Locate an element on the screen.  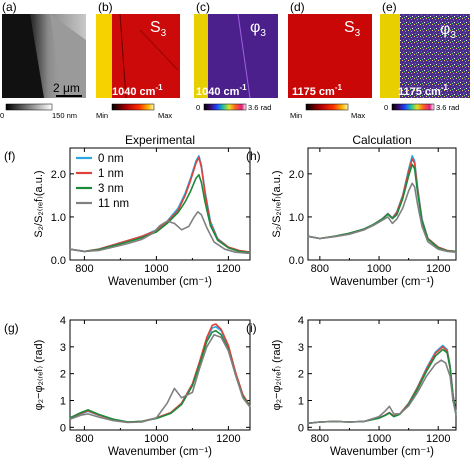
panel-d-wavenumber: 1175 cm-1 is located at coordinates (317, 90).